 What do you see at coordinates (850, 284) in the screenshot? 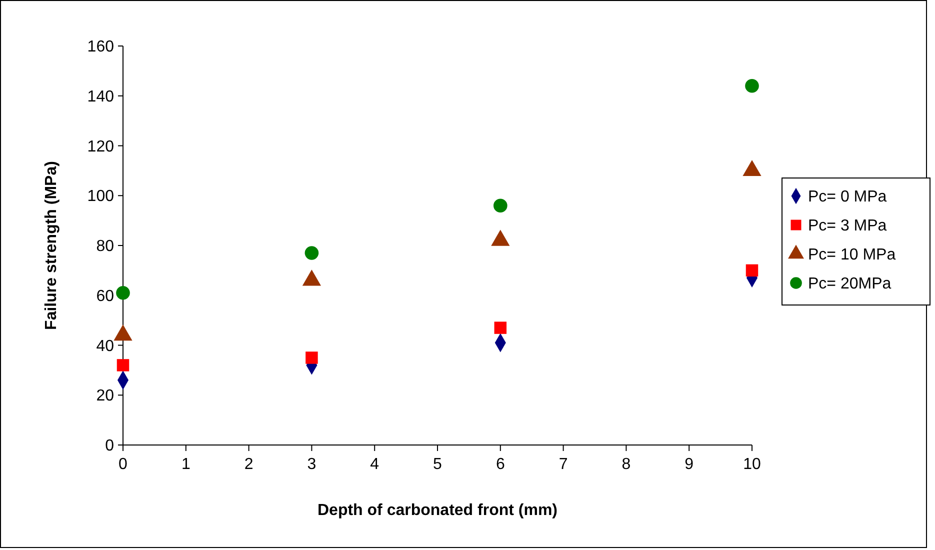
I see `legend-label: Pc= 20MPa` at bounding box center [850, 284].